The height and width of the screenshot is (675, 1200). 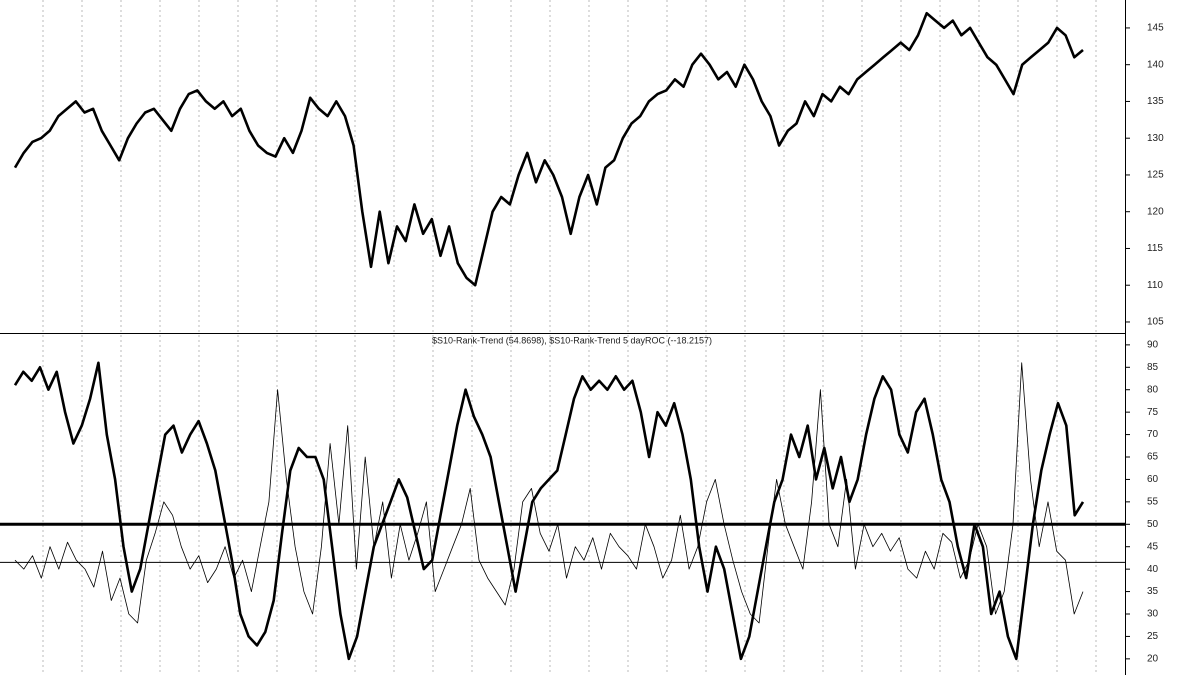 What do you see at coordinates (1155, 101) in the screenshot?
I see `y-tick-label: 135` at bounding box center [1155, 101].